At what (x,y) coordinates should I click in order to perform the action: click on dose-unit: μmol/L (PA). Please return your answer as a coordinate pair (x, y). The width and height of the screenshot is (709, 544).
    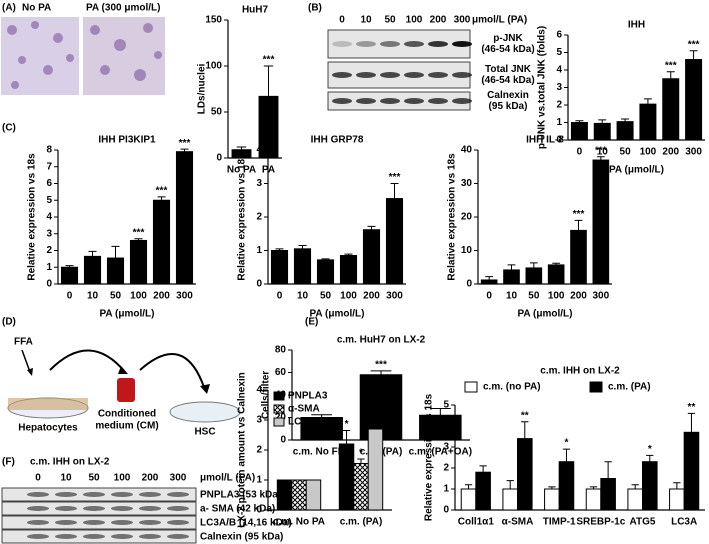
    Looking at the image, I should click on (227, 478).